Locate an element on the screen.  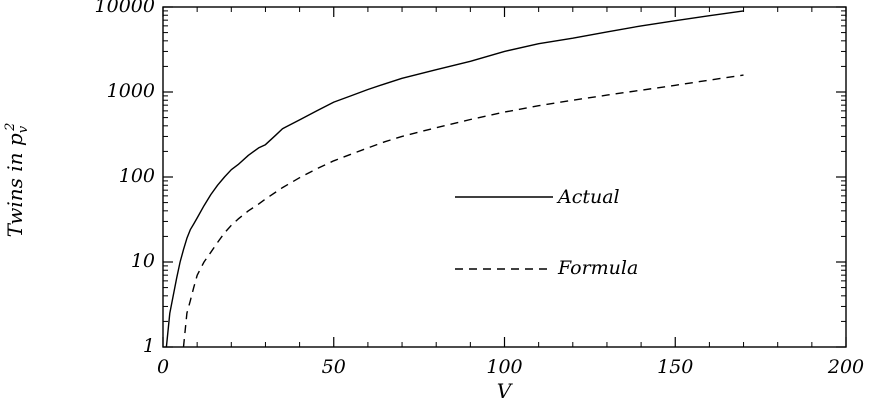
legend-label-formula: Formula is located at coordinates (597, 268).